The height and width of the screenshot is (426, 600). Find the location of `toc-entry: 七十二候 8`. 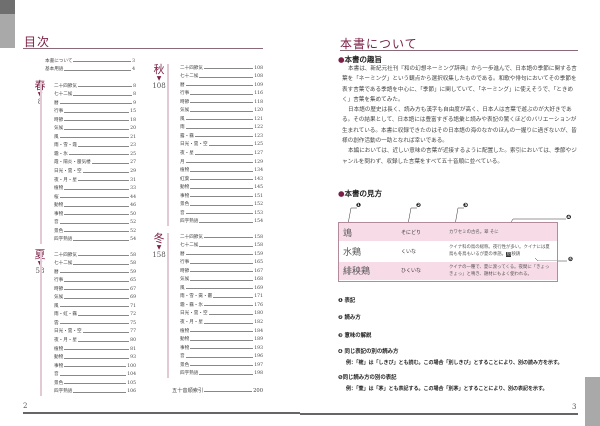

toc-entry: 七十二候 8 is located at coordinates (95, 93).